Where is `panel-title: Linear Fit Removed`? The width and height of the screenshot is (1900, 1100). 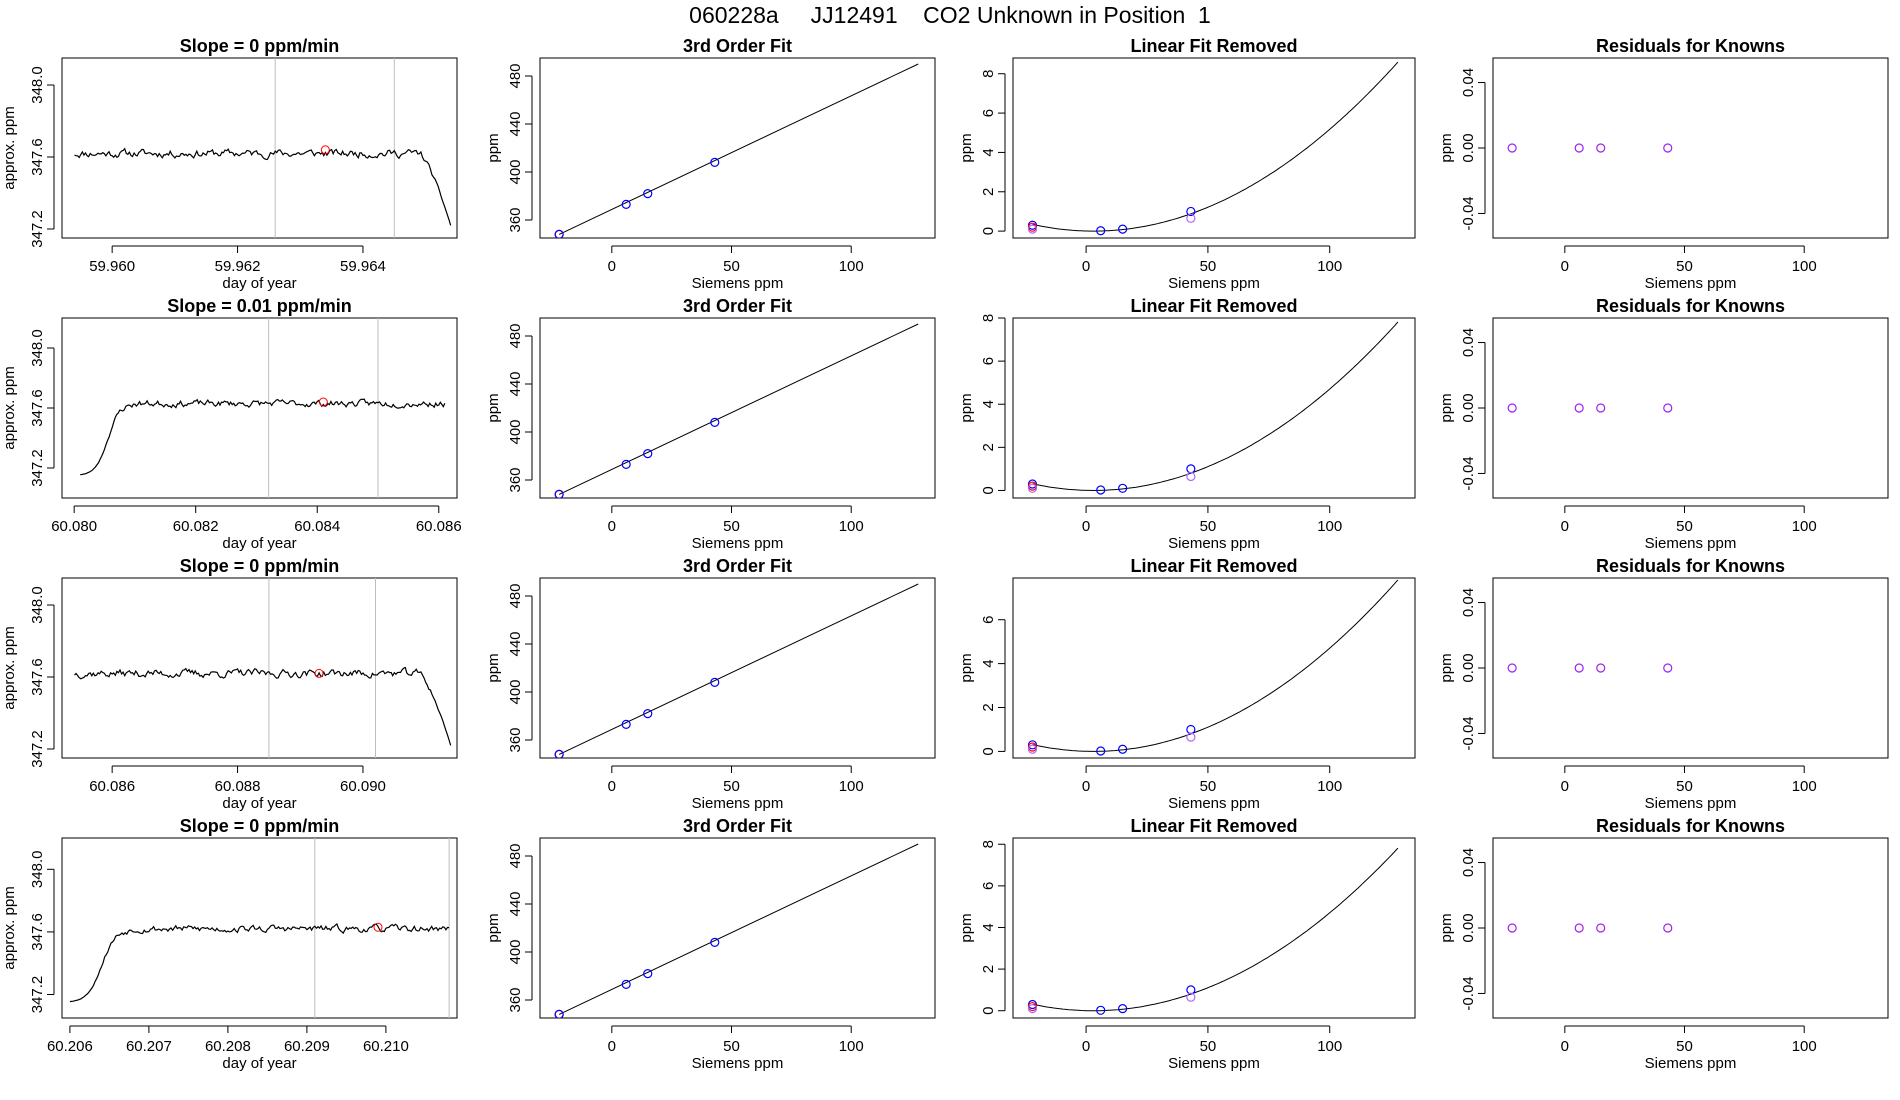 panel-title: Linear Fit Removed is located at coordinates (1213, 826).